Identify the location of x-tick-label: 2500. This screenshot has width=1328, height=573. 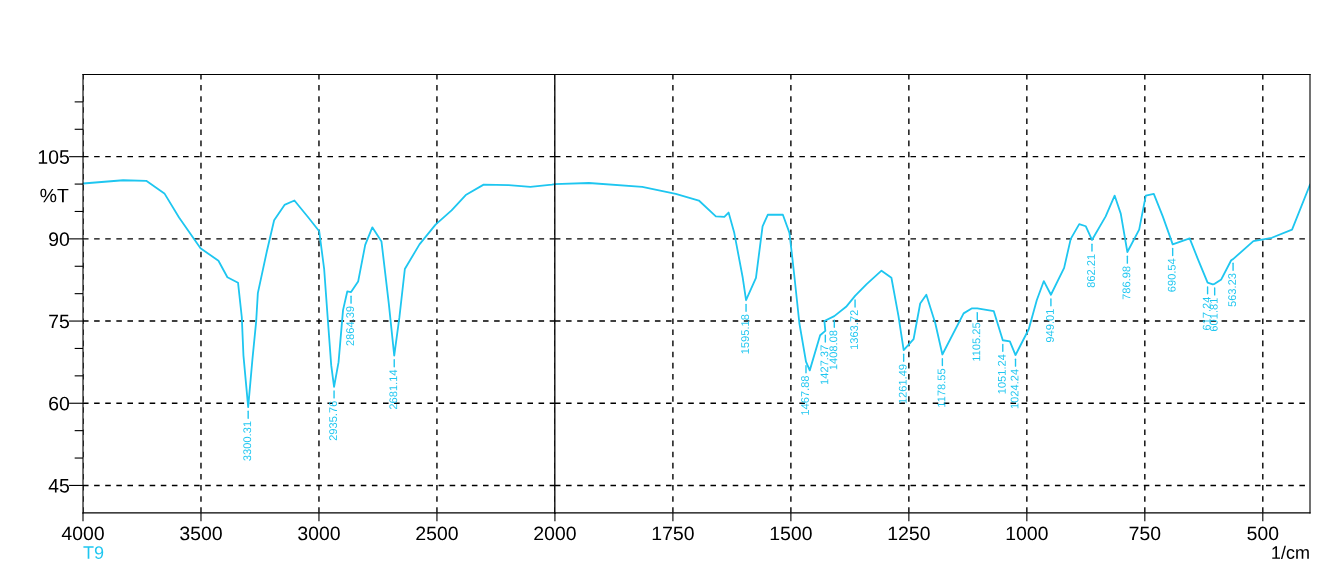
(437, 533).